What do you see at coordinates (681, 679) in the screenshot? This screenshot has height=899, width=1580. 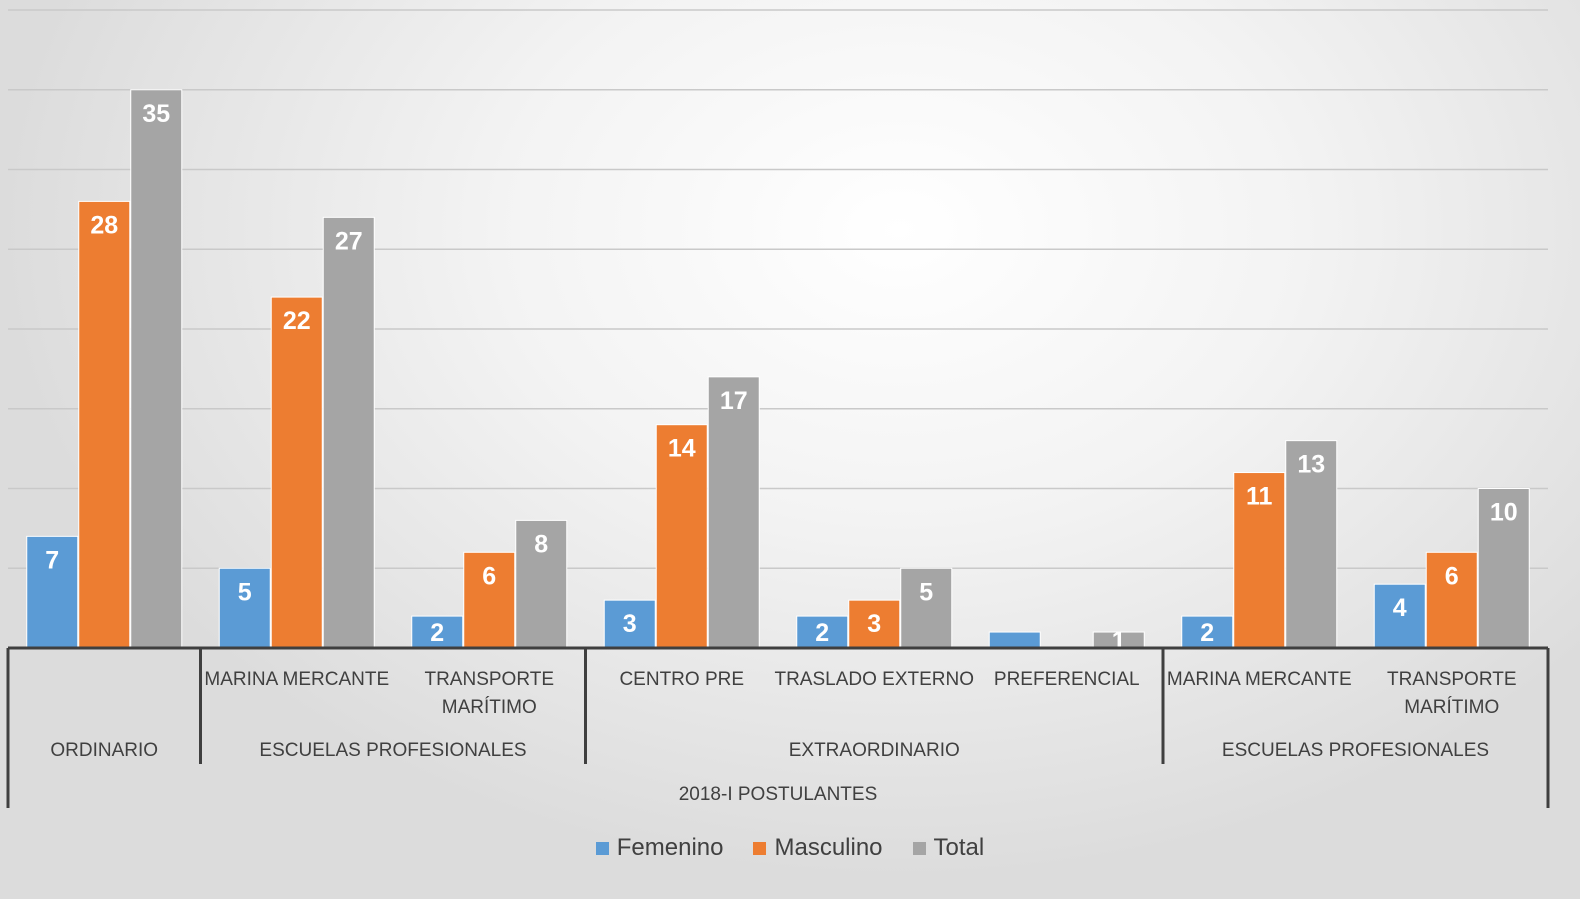 I see `category-label: CENTRO PRE` at bounding box center [681, 679].